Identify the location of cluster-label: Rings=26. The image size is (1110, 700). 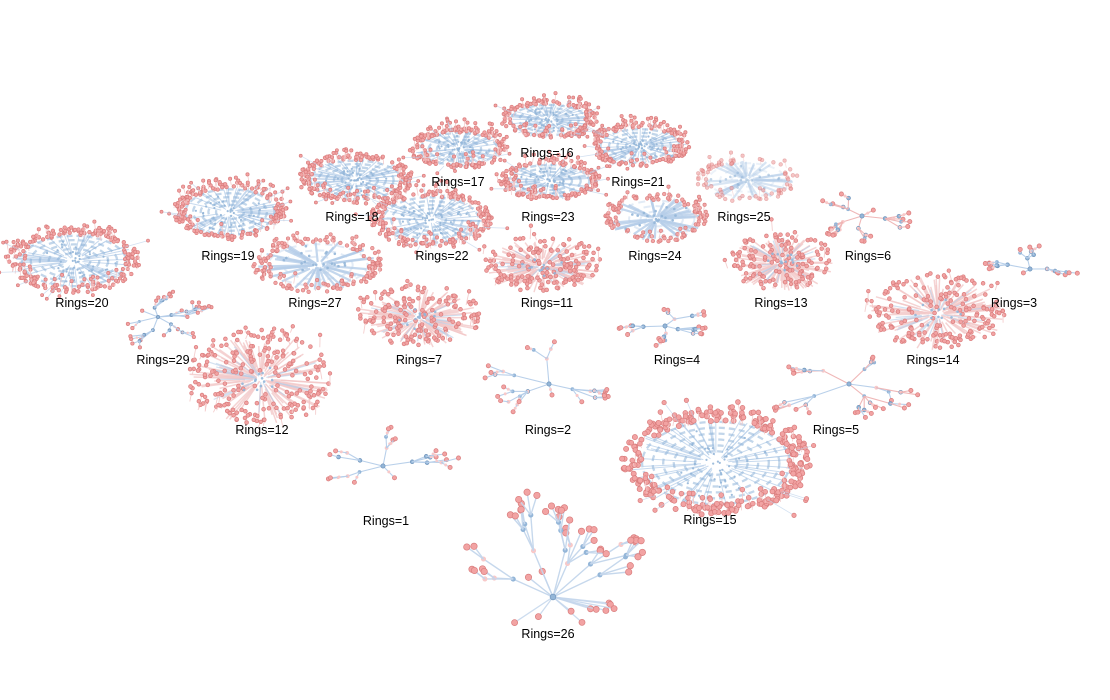
(548, 634).